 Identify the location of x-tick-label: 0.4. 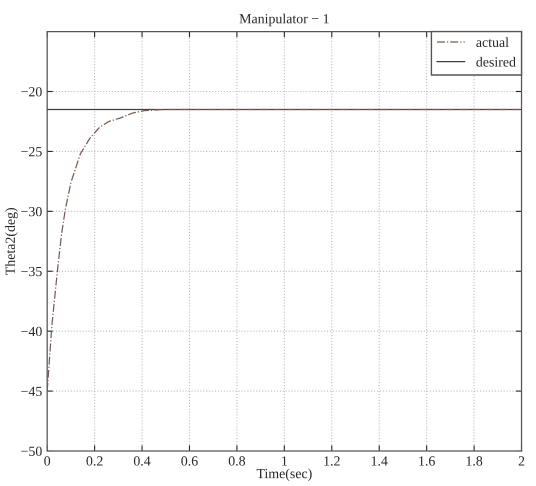
(142, 461).